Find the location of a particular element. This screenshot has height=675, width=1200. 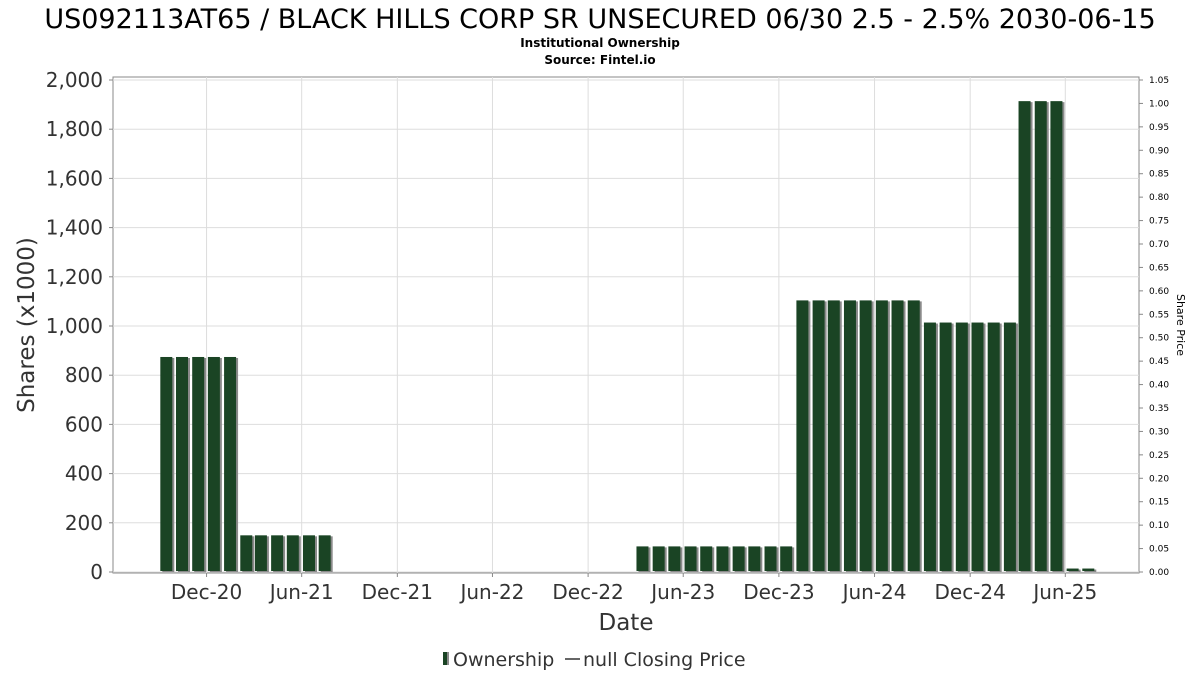

x-tick-label: Dec-20 is located at coordinates (206, 592).